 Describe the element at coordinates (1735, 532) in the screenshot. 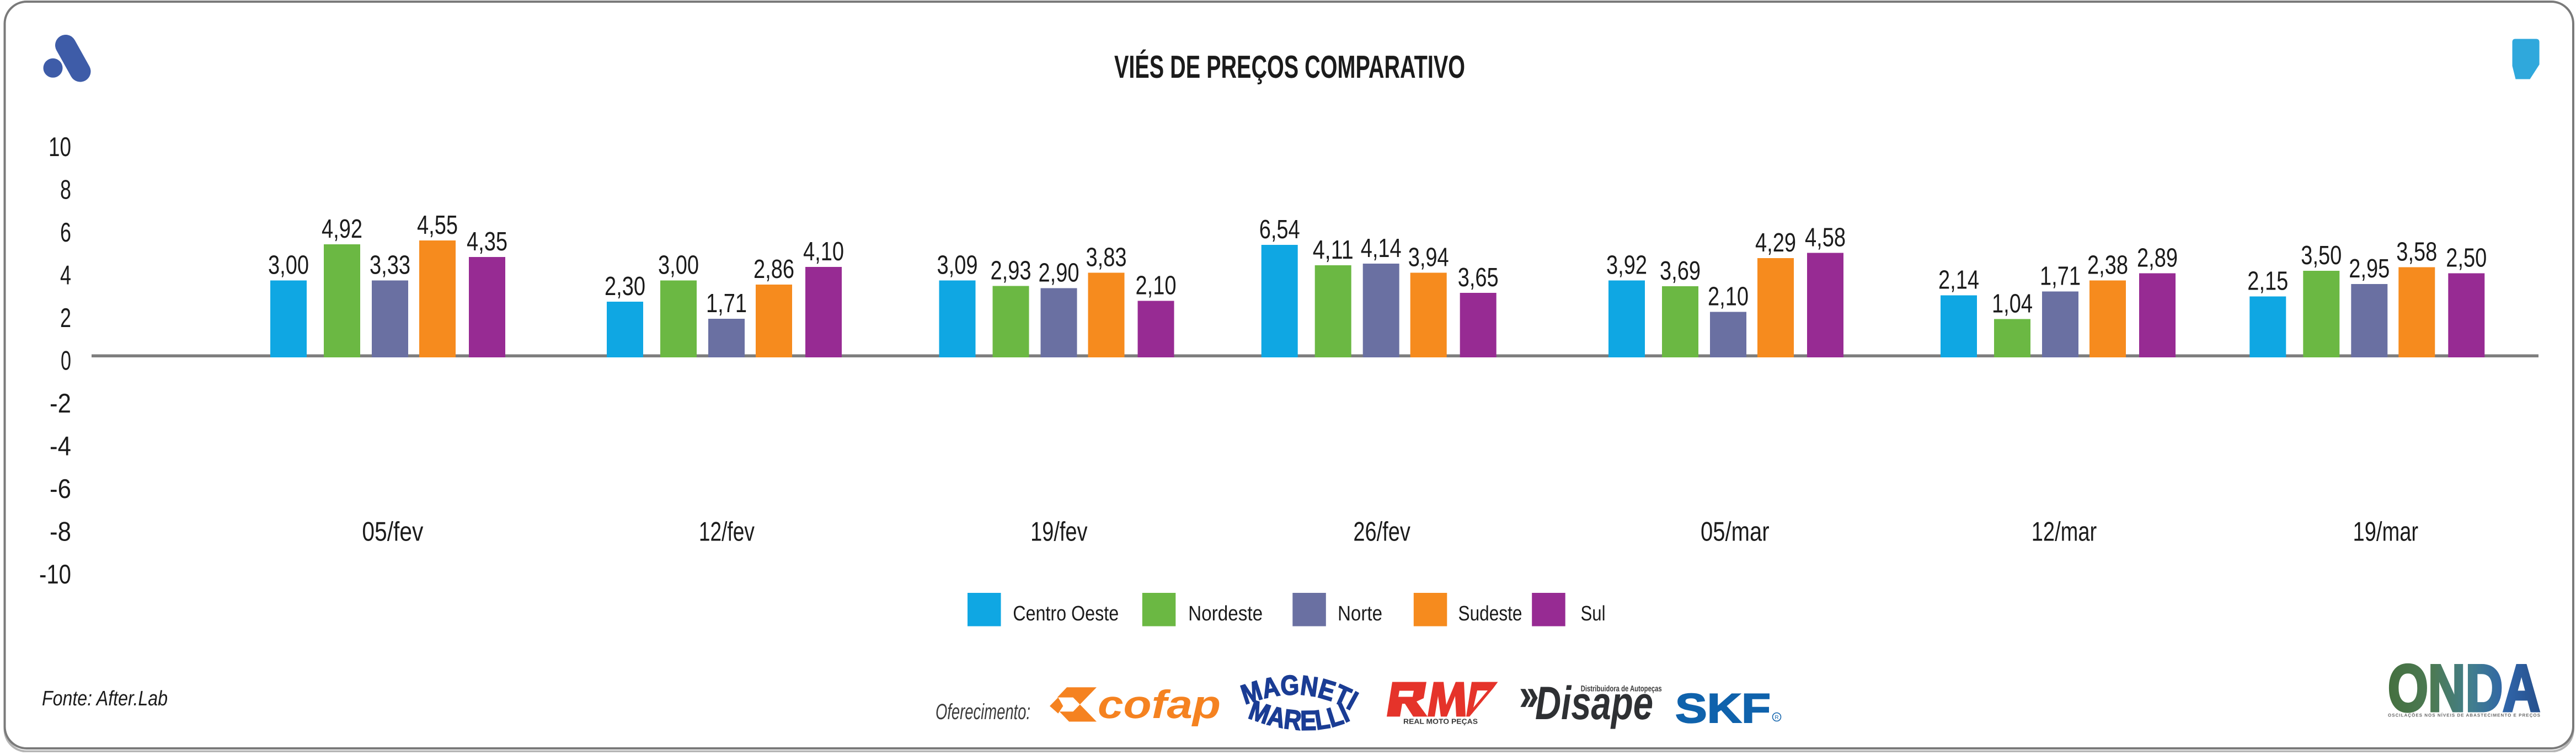

I see `svg-text: 05/mar` at that location.